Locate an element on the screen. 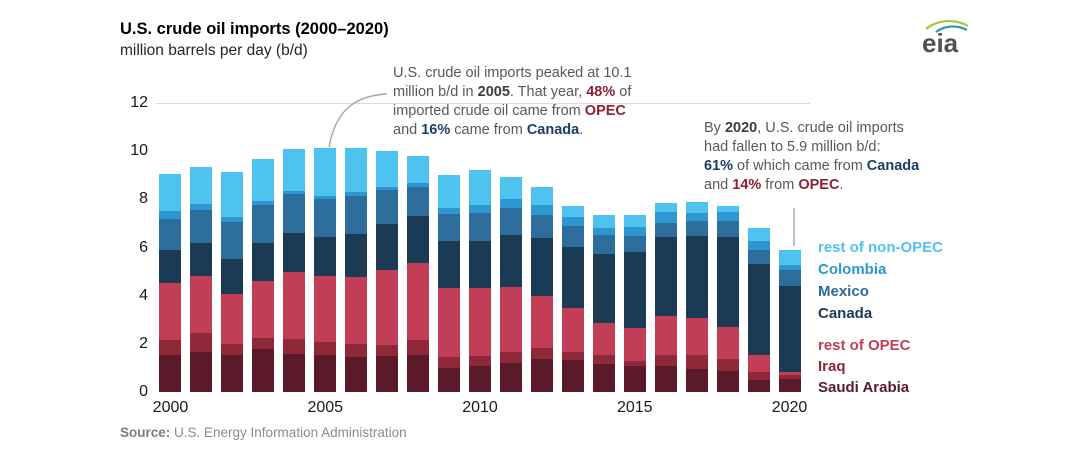 The height and width of the screenshot is (451, 1080). bar-2004 is located at coordinates (294, 247).